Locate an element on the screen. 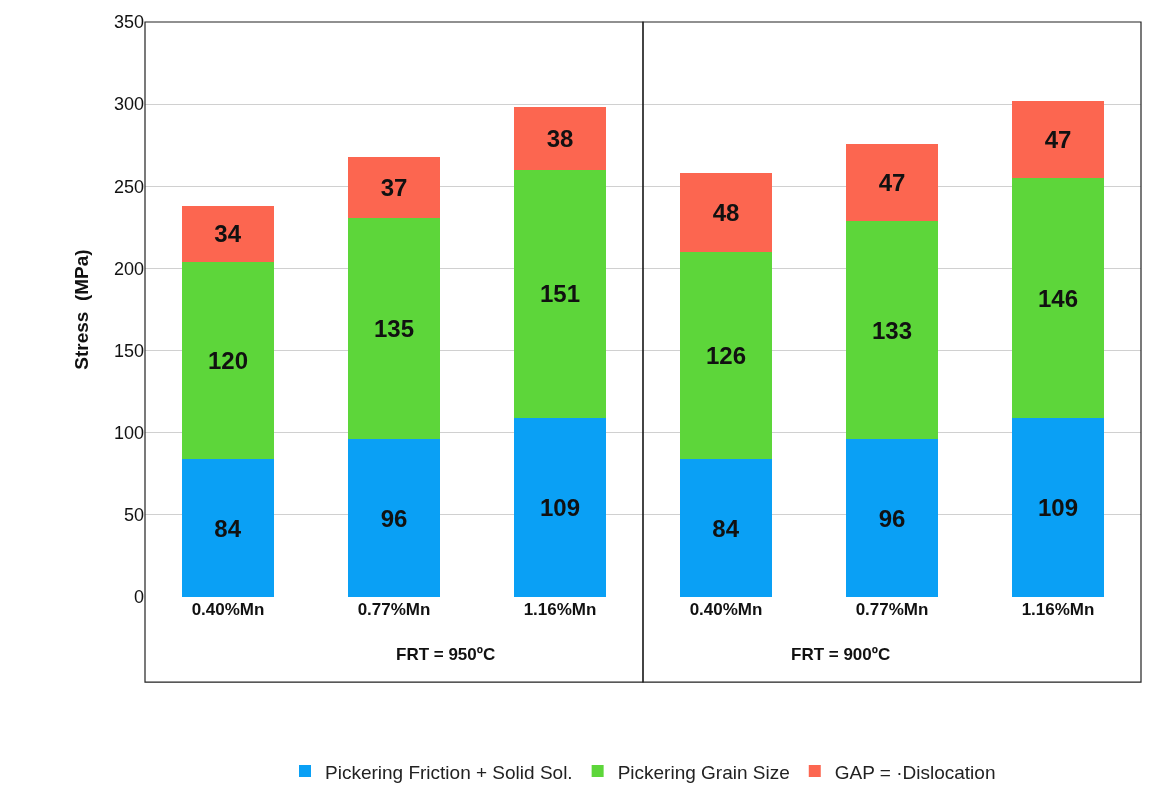  data-label: 34 is located at coordinates (228, 234).